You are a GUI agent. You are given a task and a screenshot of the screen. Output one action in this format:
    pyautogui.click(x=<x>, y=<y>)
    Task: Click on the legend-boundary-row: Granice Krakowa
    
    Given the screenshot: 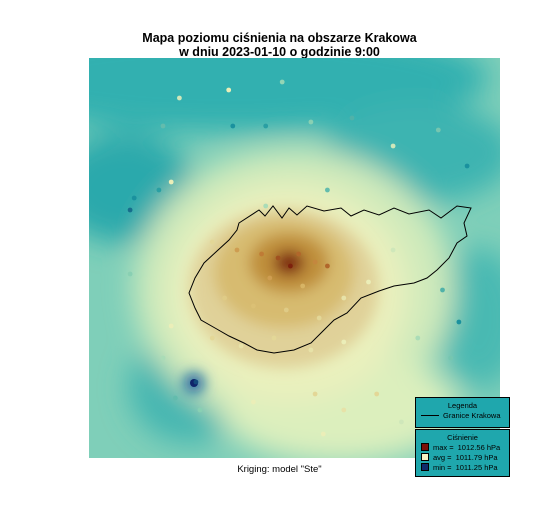 What is the action you would take?
    pyautogui.click(x=465, y=415)
    